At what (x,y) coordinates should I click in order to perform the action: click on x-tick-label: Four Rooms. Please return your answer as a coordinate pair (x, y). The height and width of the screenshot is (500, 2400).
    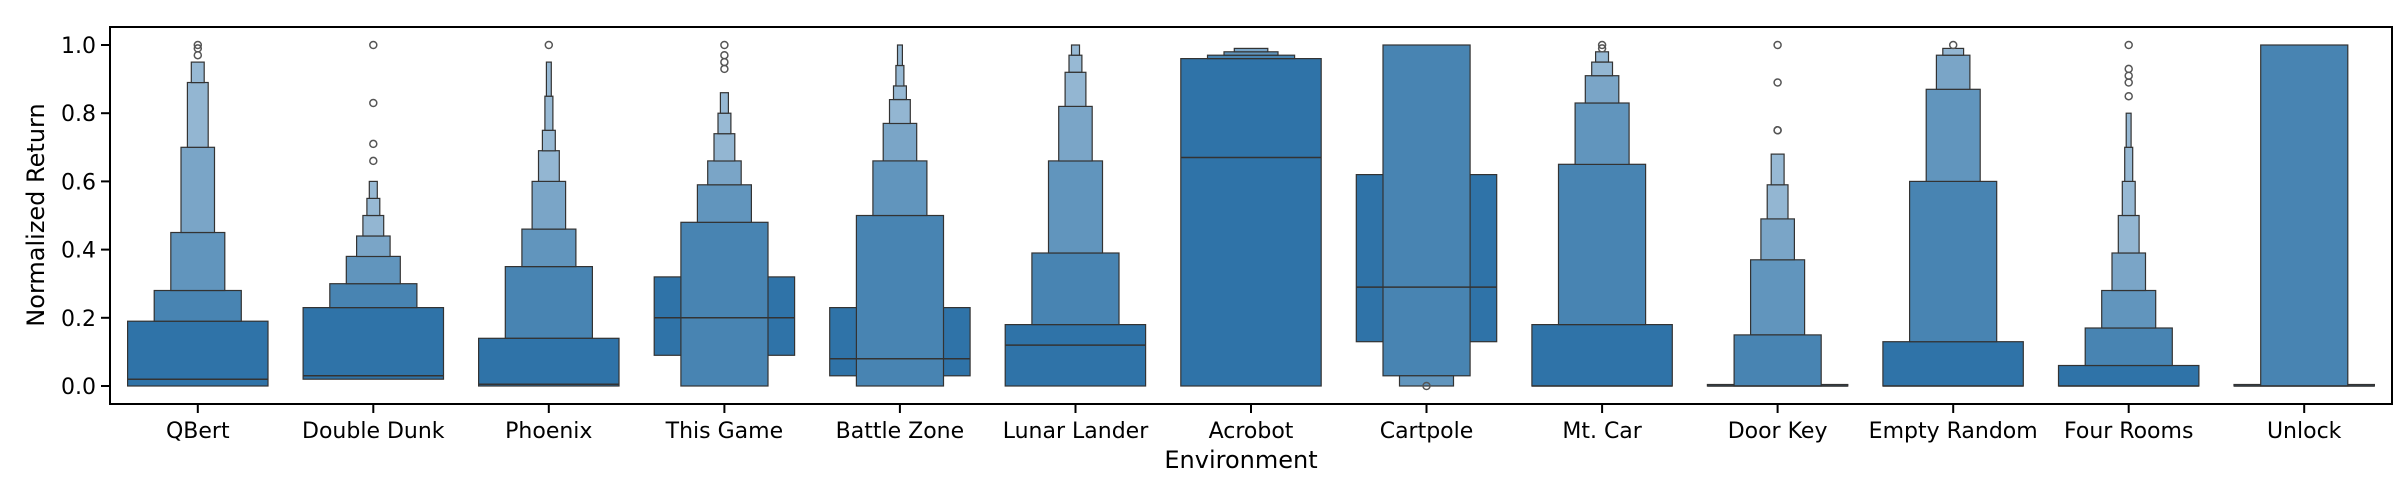
    Looking at the image, I should click on (2128, 431).